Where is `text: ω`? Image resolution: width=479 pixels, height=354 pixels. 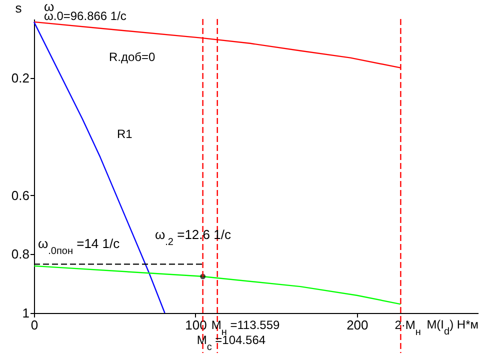
text: ω is located at coordinates (49, 7).